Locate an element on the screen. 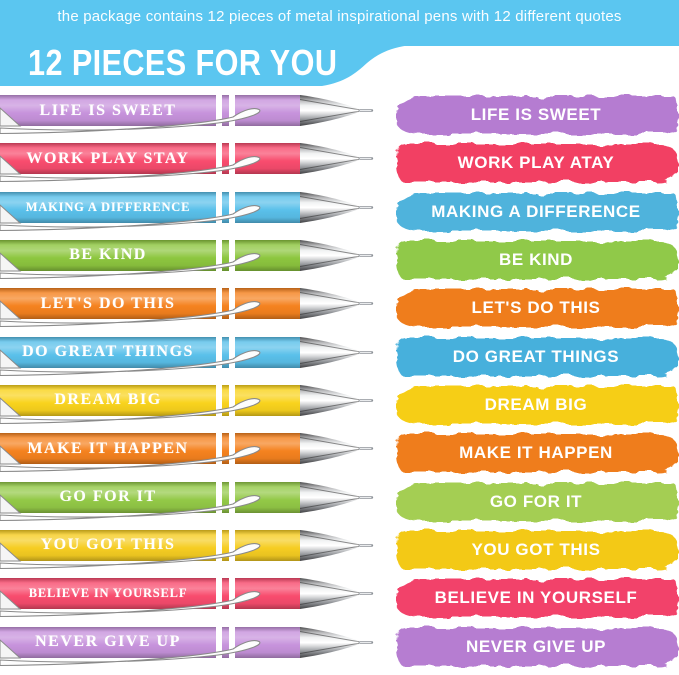 The height and width of the screenshot is (675, 679). pen-row: BELIEVE IN YOURSELF BELIEVE IN YOURSELF is located at coordinates (339, 598).